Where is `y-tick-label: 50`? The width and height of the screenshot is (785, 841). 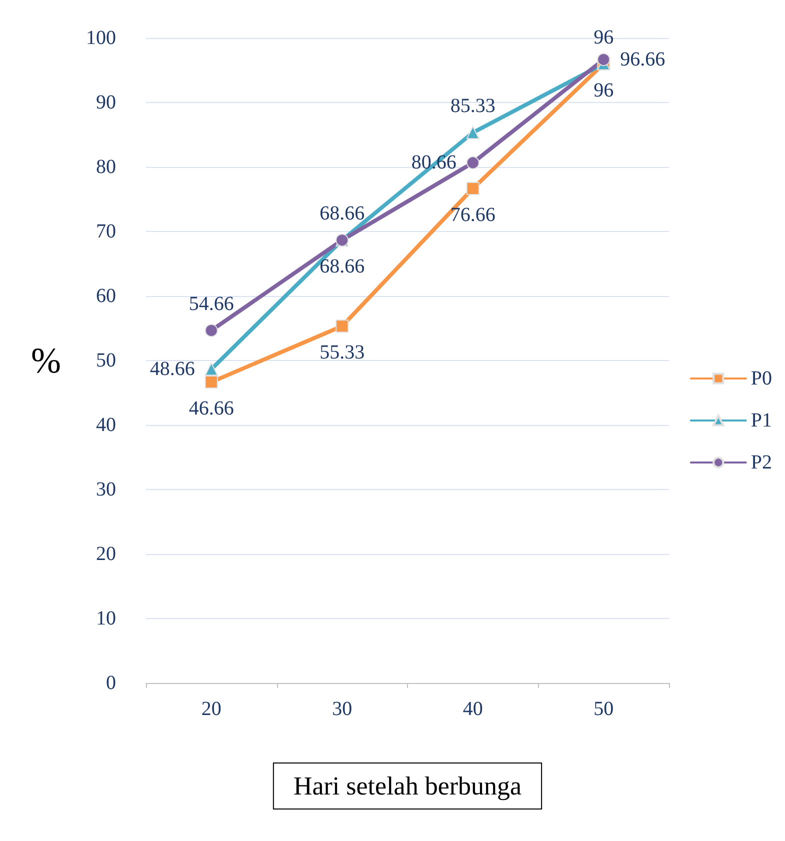
y-tick-label: 50 is located at coordinates (106, 361).